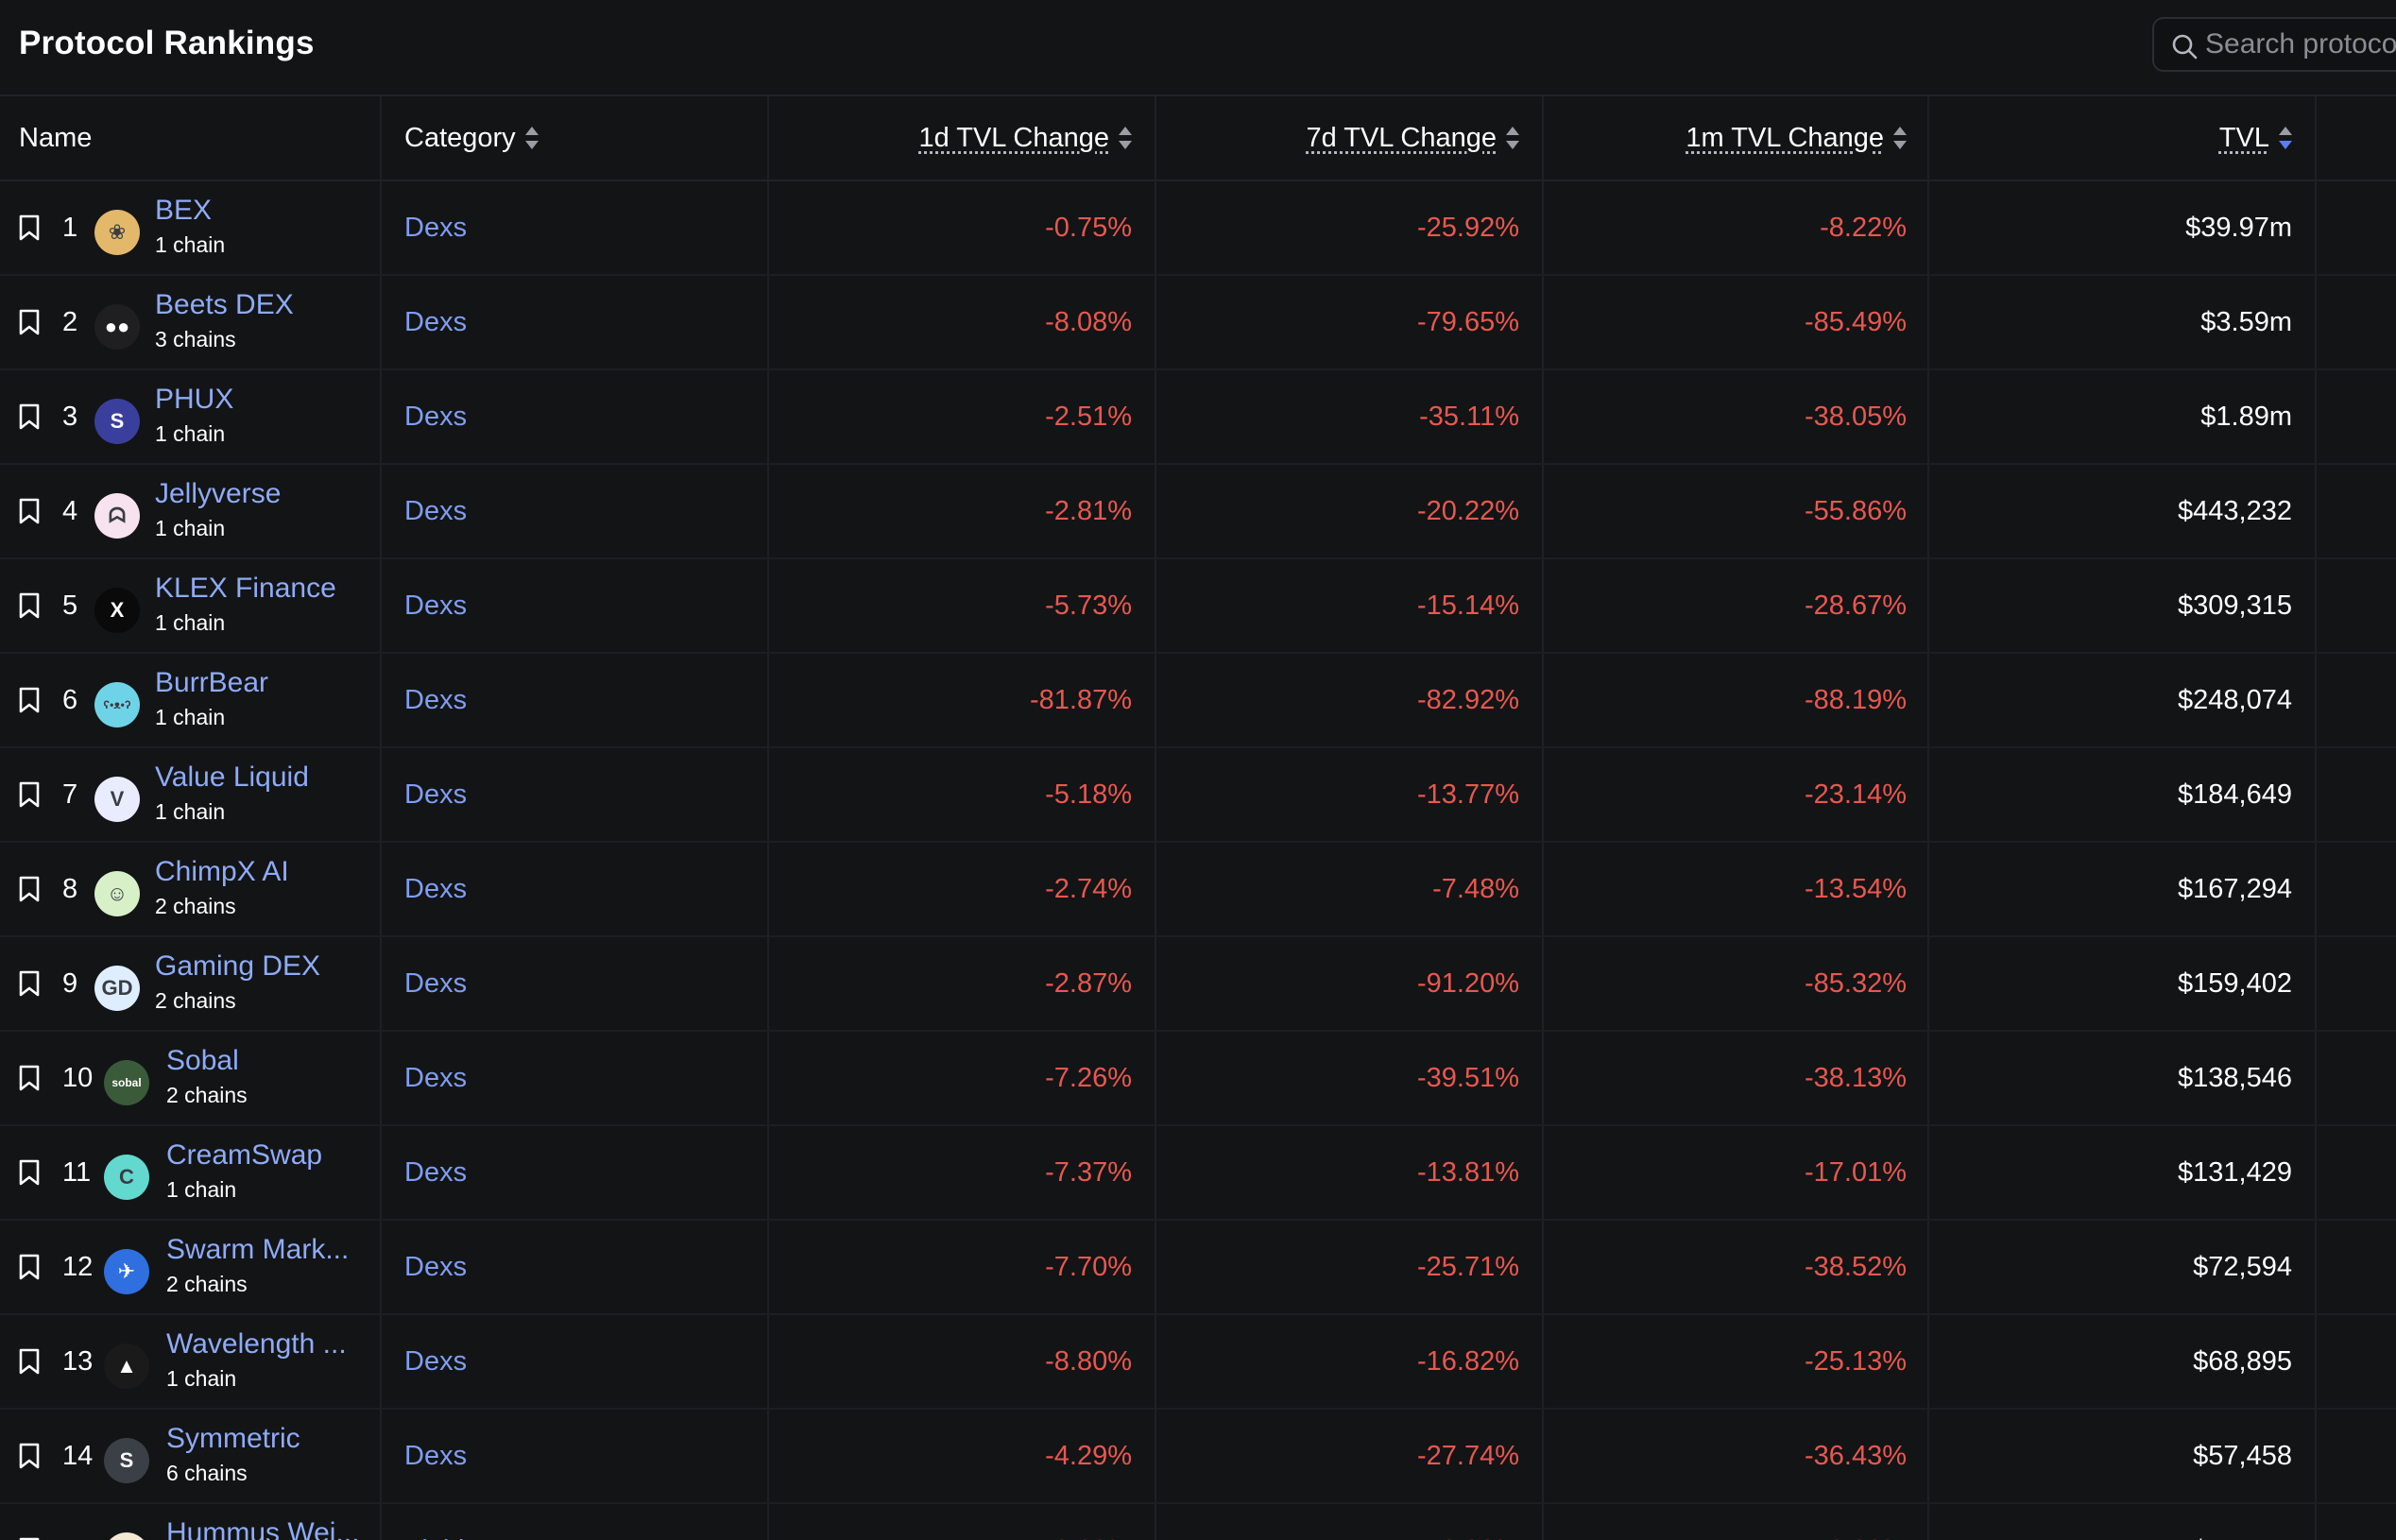 The height and width of the screenshot is (1540, 2396). What do you see at coordinates (218, 493) in the screenshot?
I see `protocol-name-link: Jellyverse` at bounding box center [218, 493].